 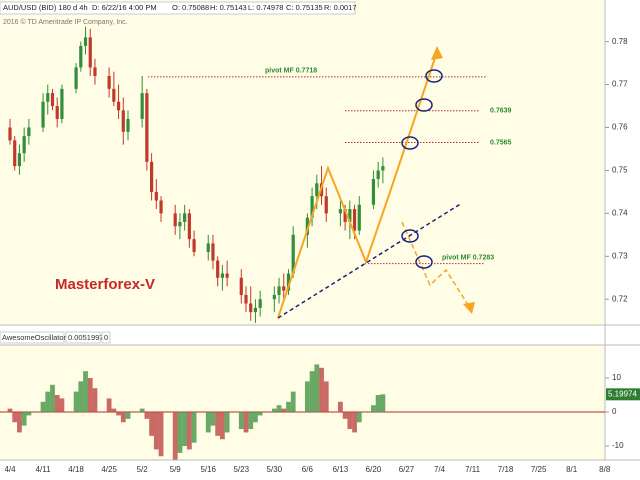 What do you see at coordinates (190, 7) in the screenshot?
I see `open: O: 0.75088` at bounding box center [190, 7].